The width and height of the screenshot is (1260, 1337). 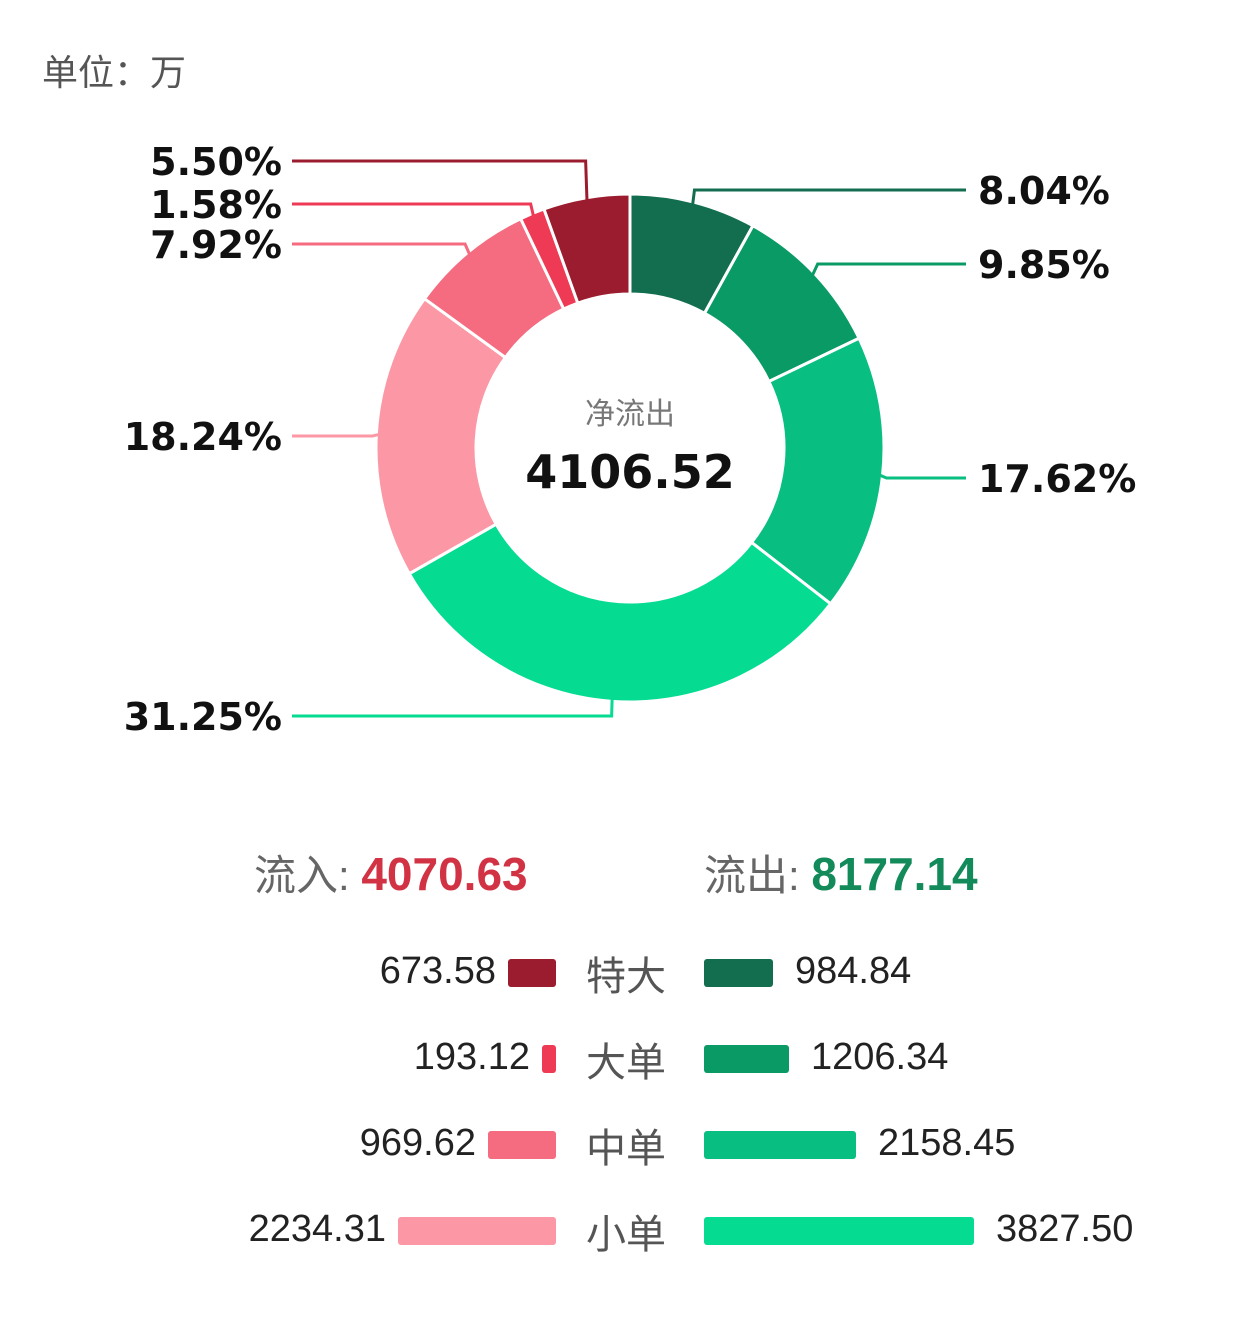 What do you see at coordinates (880, 1057) in the screenshot?
I see `outflow-amount: 1206.34` at bounding box center [880, 1057].